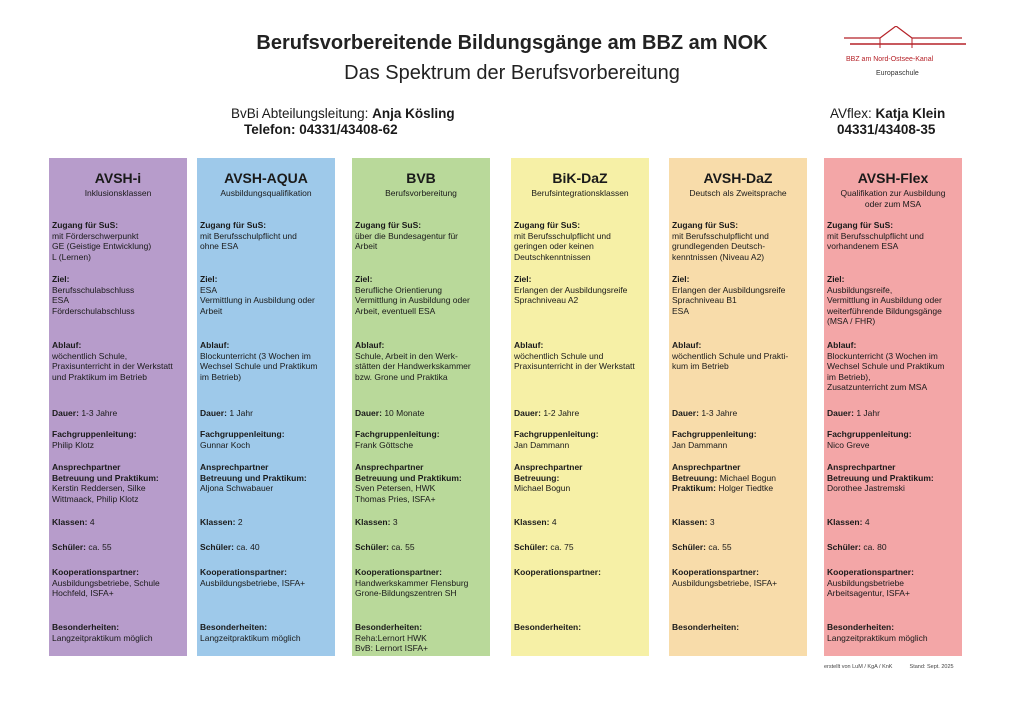 This screenshot has width=1024, height=724. What do you see at coordinates (893, 178) in the screenshot?
I see `program-title: AVSH-Flex` at bounding box center [893, 178].